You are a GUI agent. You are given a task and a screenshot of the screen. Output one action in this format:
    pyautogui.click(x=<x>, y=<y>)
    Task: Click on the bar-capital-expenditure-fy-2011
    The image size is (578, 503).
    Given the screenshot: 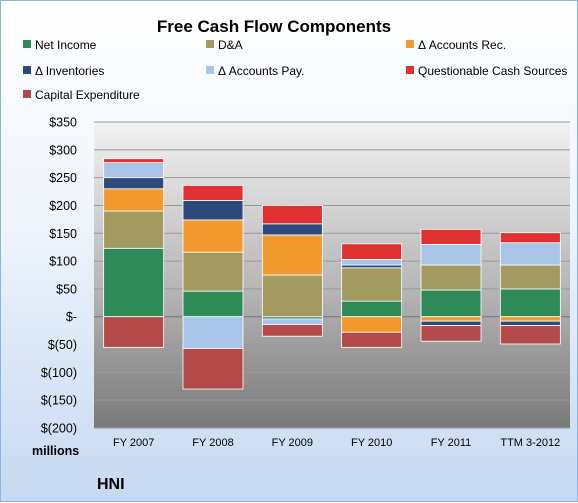 What is the action you would take?
    pyautogui.click(x=451, y=333)
    